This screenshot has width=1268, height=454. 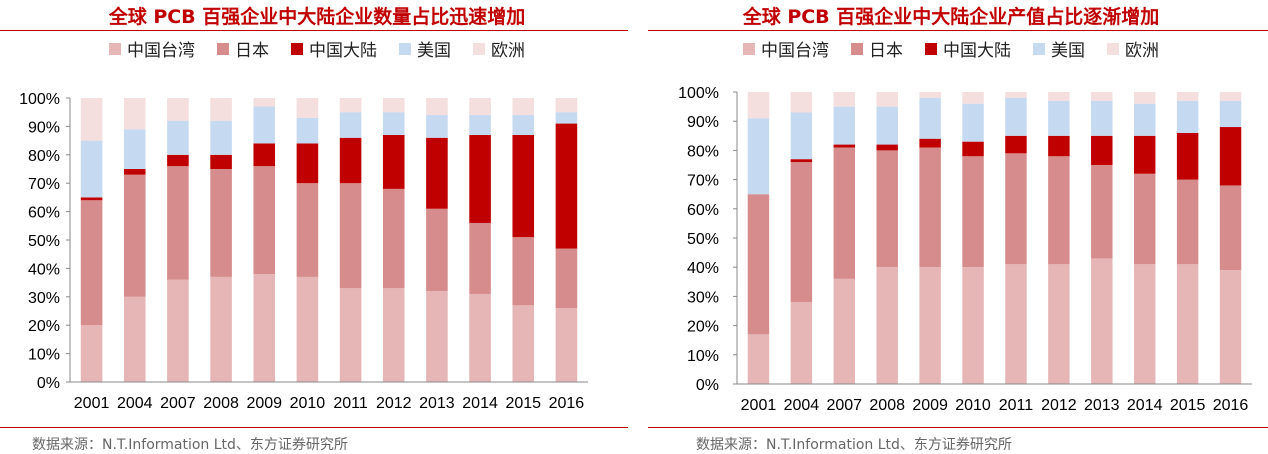 I want to click on x-tick-label: 2007, so click(x=844, y=405).